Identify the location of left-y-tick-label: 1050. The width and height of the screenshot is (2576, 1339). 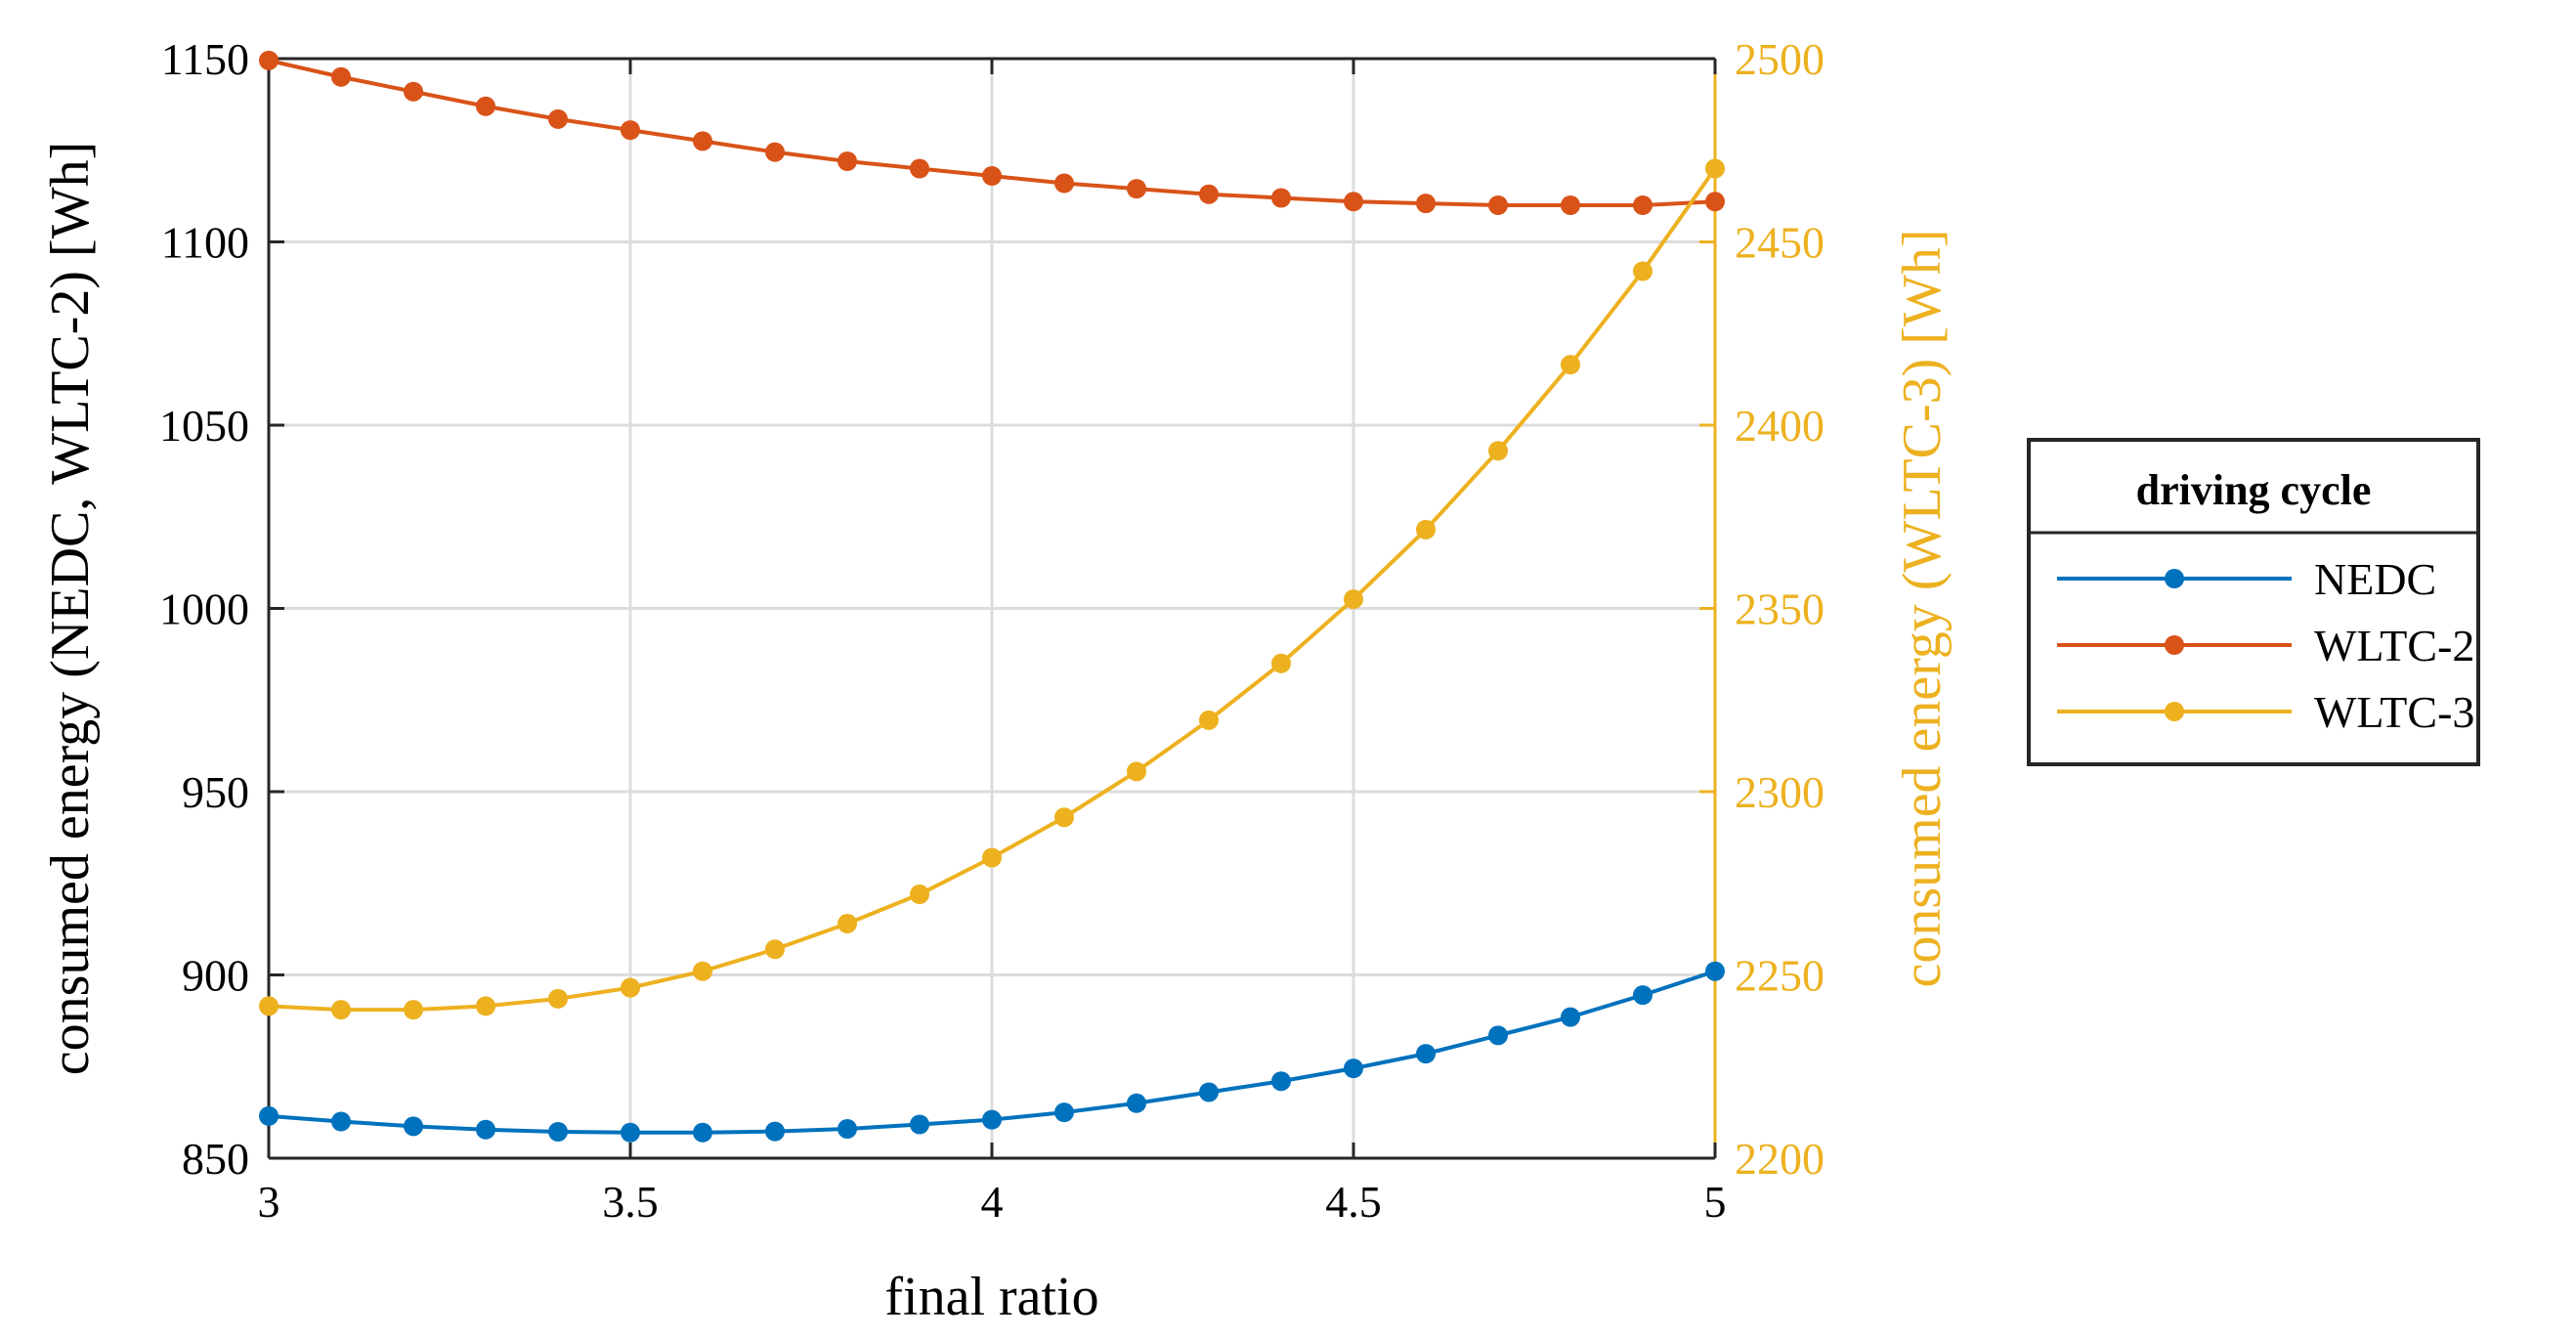
(204, 426).